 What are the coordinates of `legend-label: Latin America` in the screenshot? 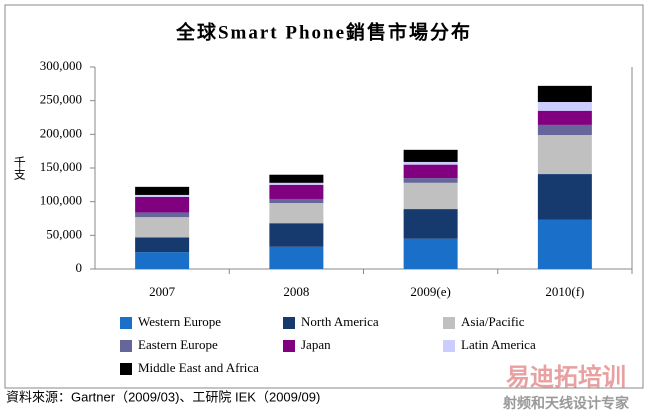 It's located at (498, 344).